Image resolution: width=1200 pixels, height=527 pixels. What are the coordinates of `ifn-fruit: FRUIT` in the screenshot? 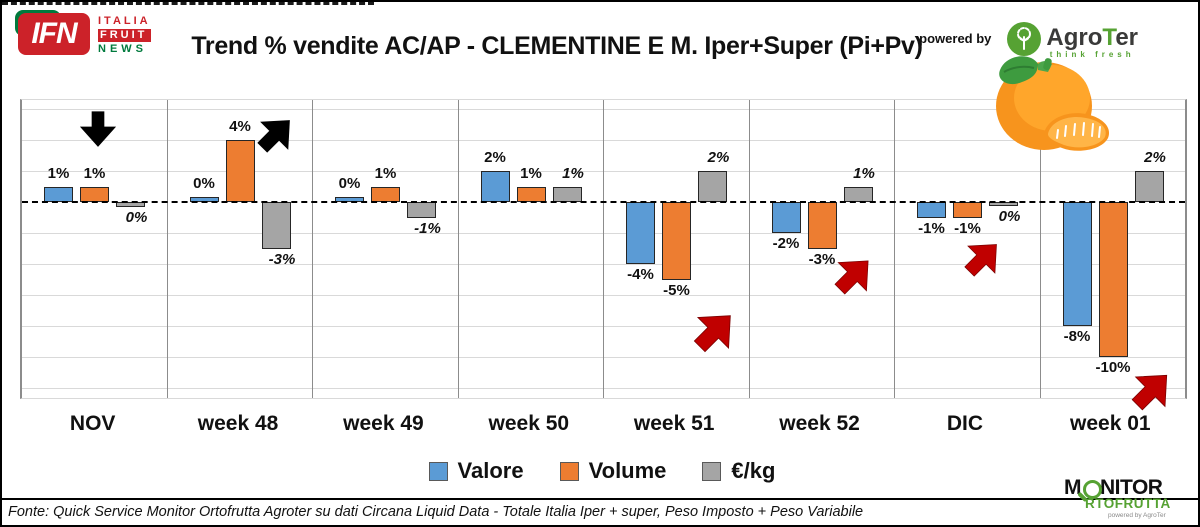 It's located at (124, 35).